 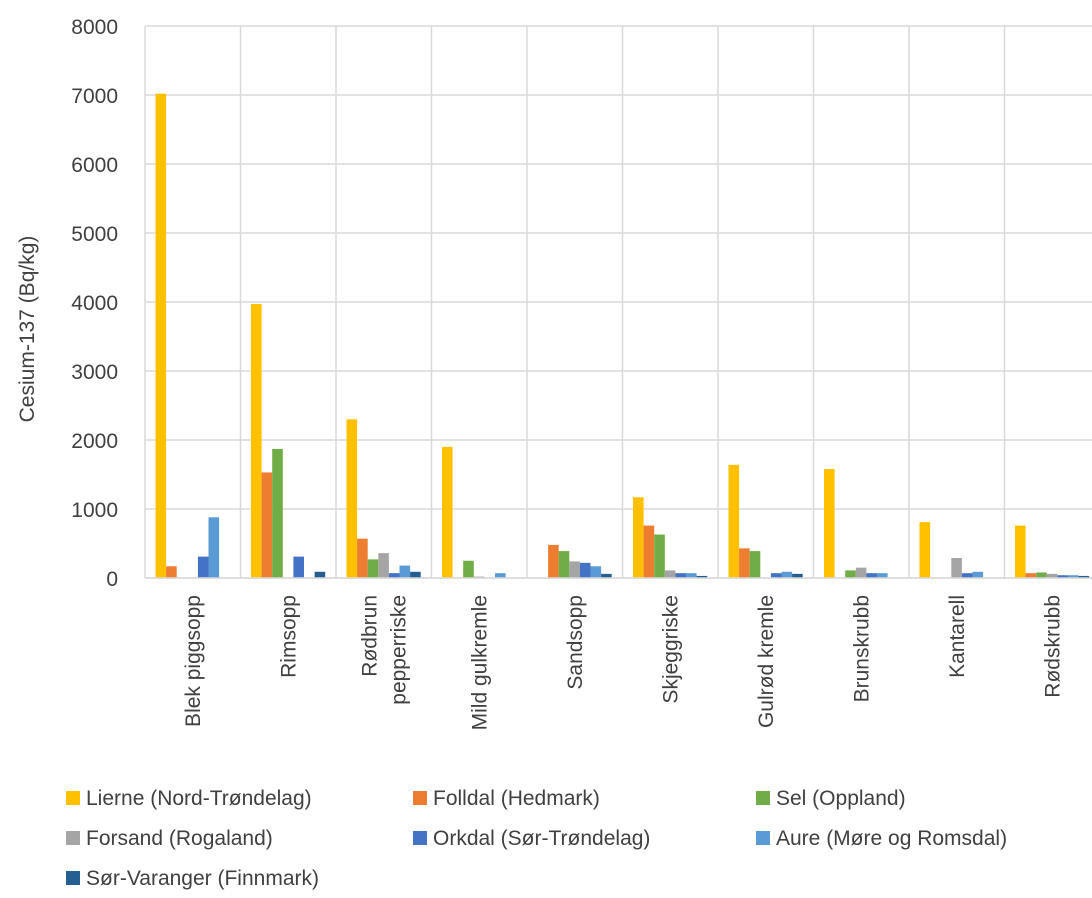 What do you see at coordinates (94, 27) in the screenshot?
I see `y-tick-label: 8000` at bounding box center [94, 27].